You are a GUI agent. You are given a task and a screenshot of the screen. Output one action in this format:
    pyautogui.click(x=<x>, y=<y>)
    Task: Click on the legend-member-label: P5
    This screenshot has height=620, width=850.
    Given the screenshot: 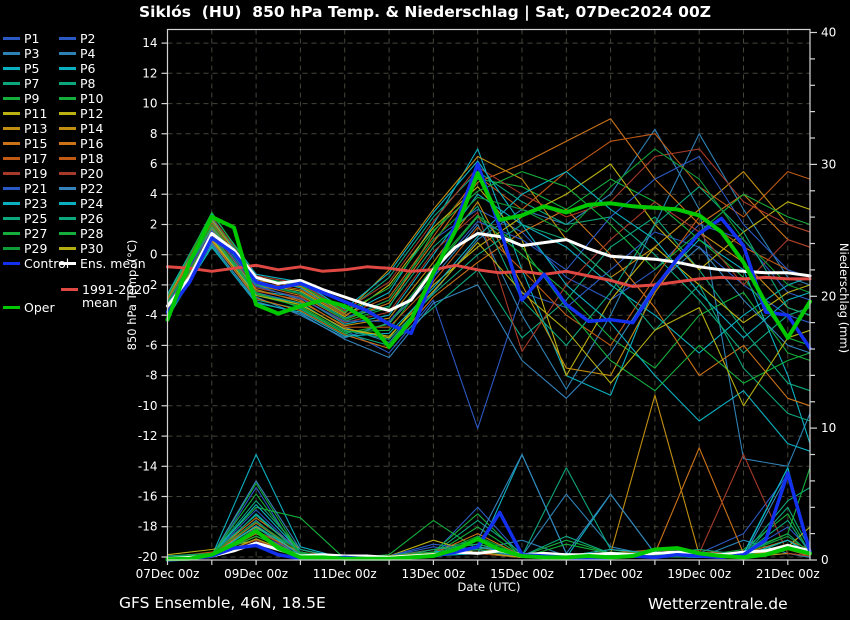 What is the action you would take?
    pyautogui.click(x=32, y=68)
    